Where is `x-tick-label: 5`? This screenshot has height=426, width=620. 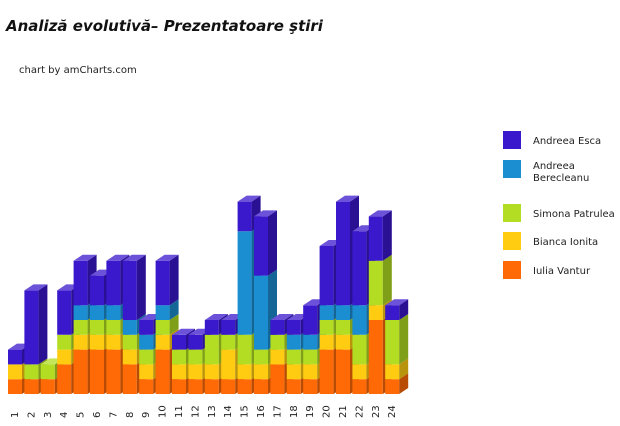
x-tick-label: 5 is located at coordinates (81, 415).